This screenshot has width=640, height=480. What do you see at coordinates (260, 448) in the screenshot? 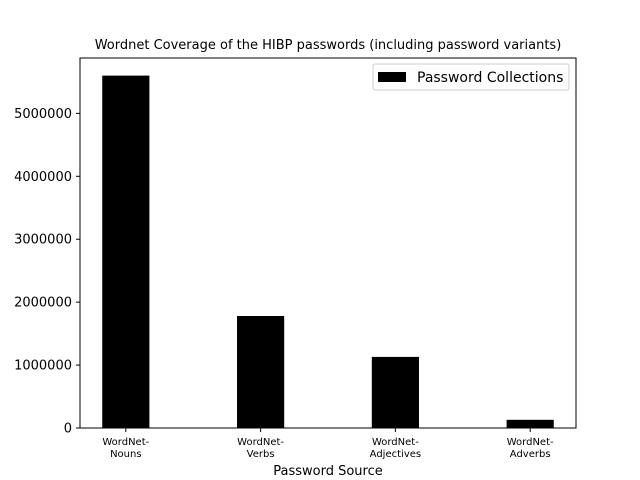
I see `x-tick-label: WordNet-Verbs` at bounding box center [260, 448].